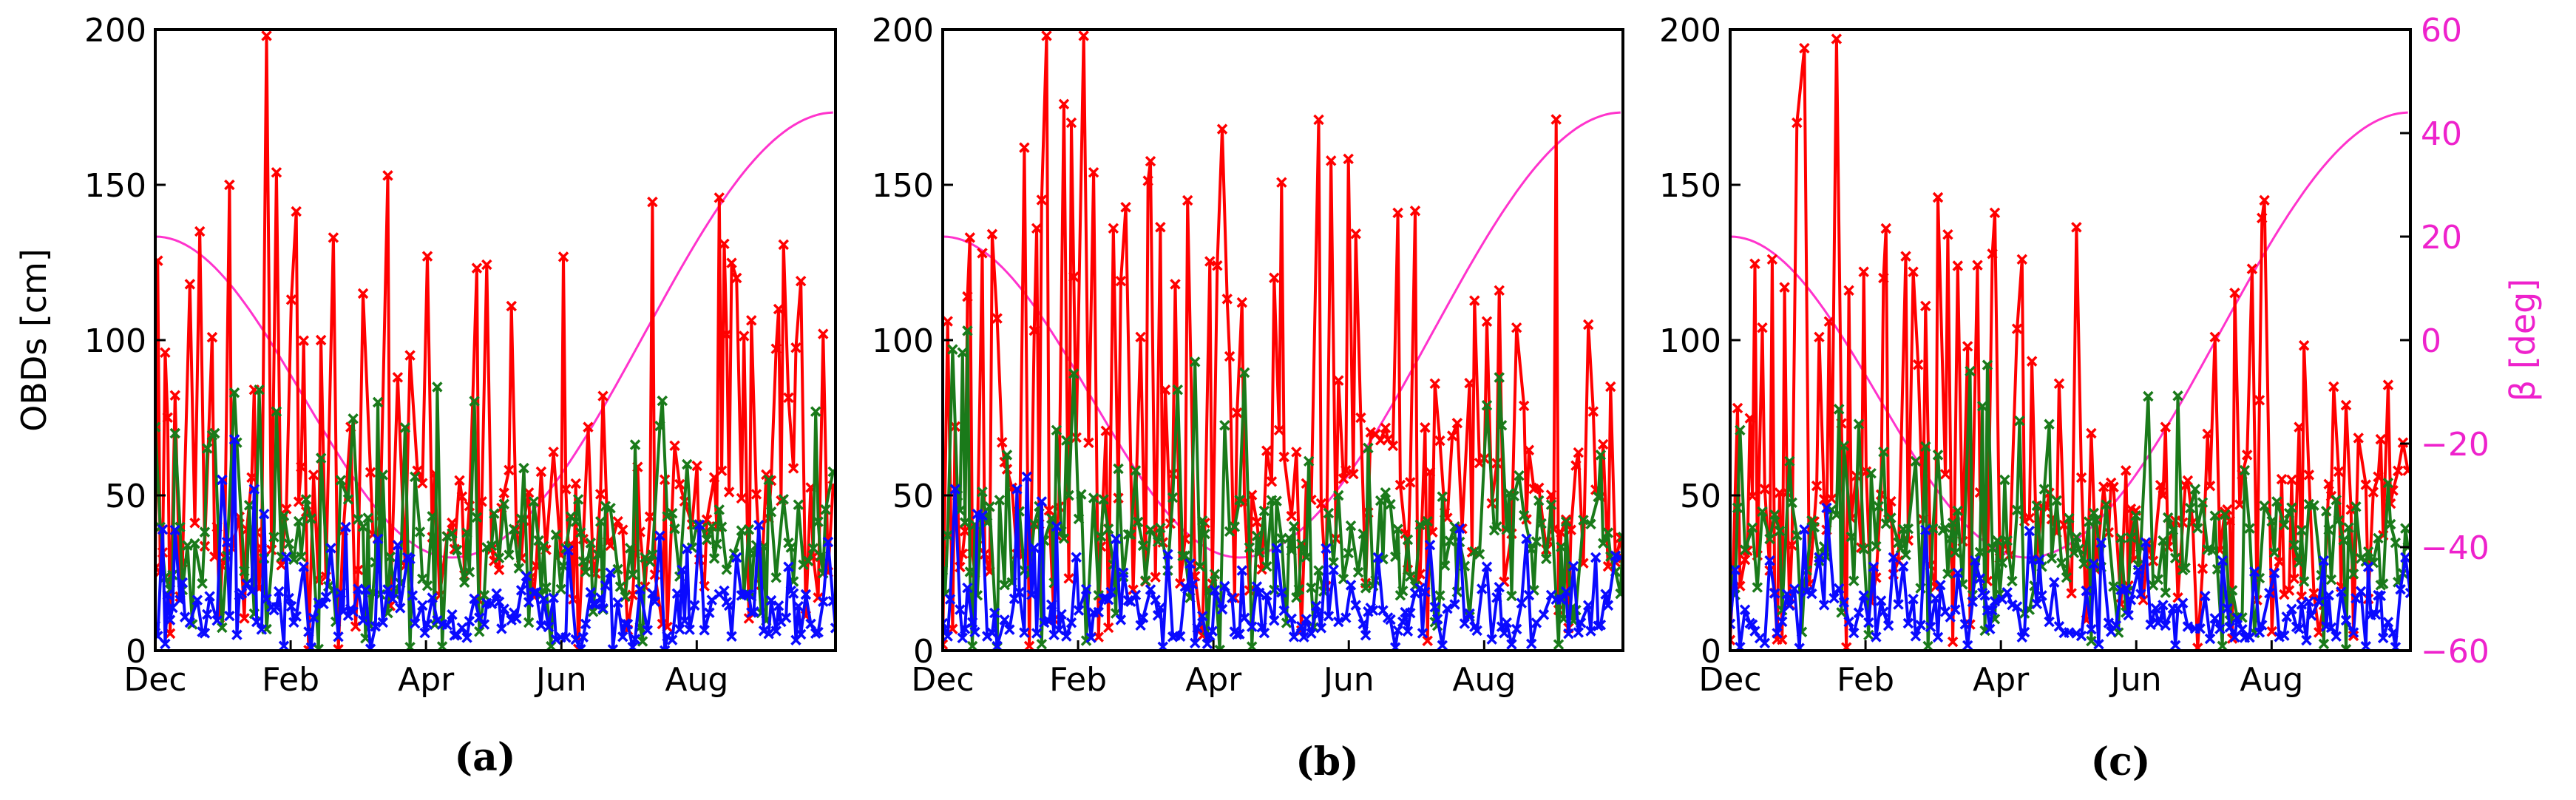 Image resolution: width=2576 pixels, height=800 pixels. I want to click on y-tick-label: 50, so click(1700, 497).